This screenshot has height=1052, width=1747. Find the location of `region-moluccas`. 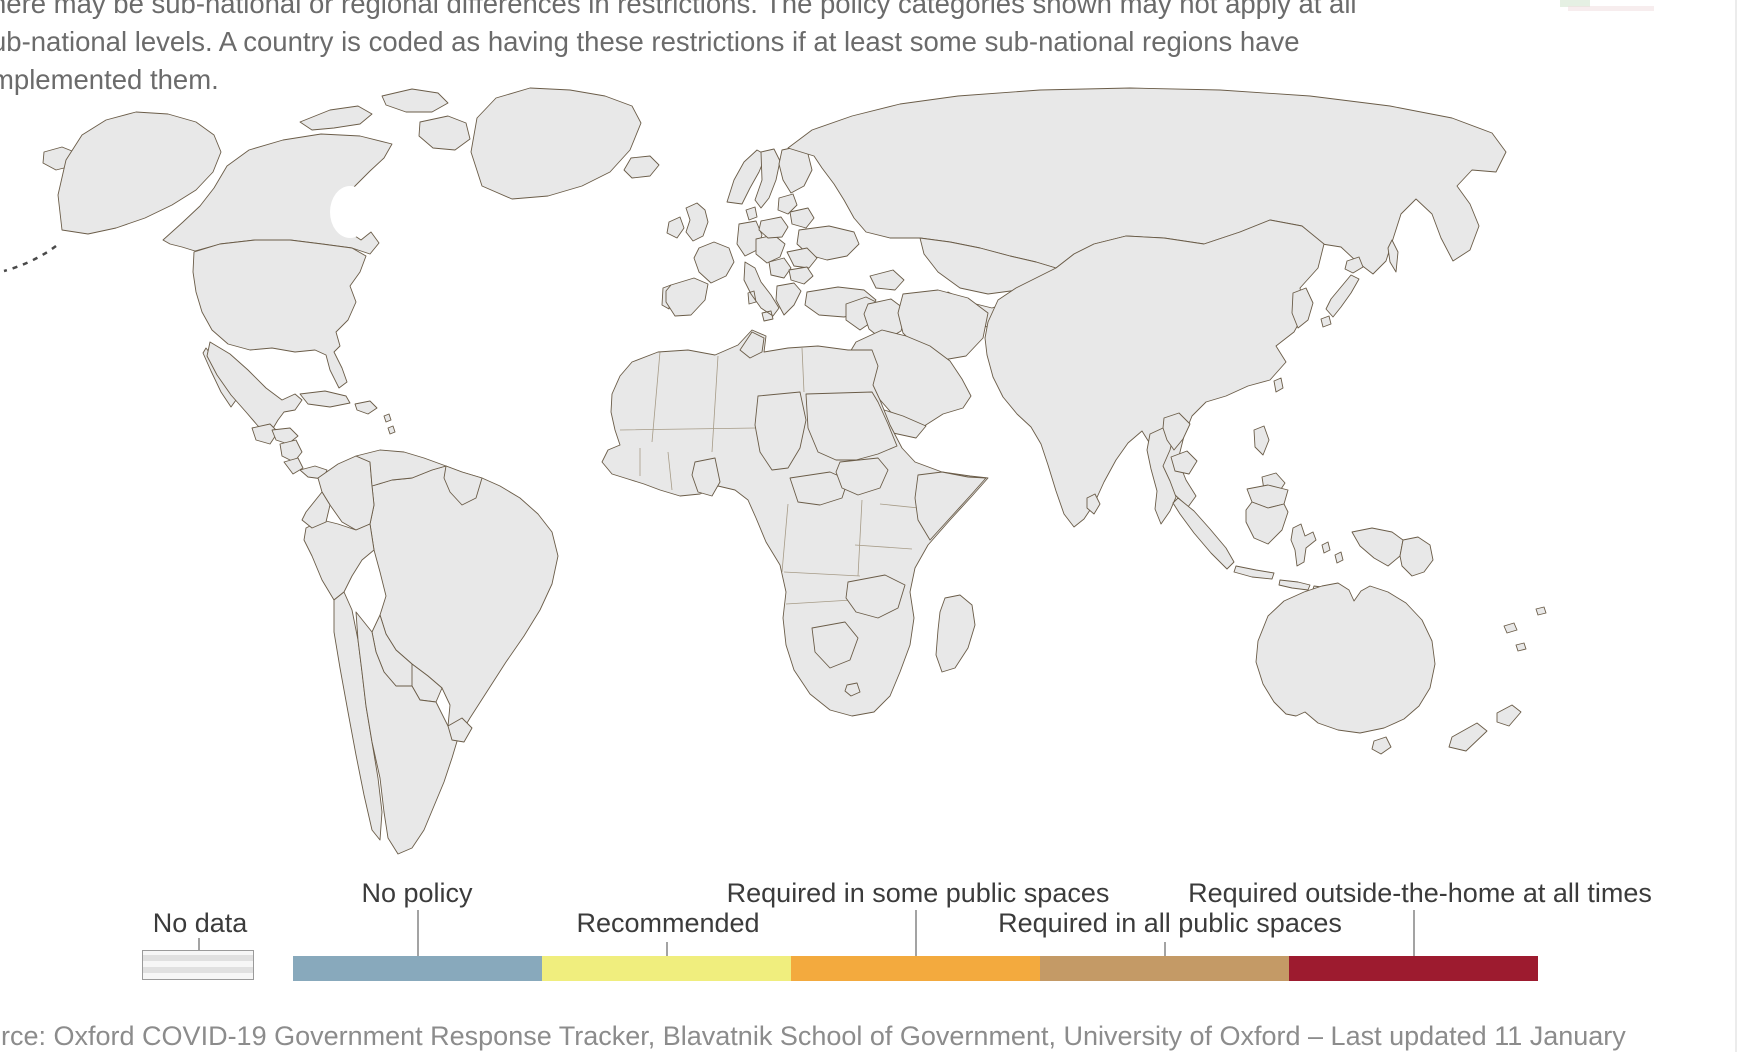

region-moluccas is located at coordinates (1332, 552).